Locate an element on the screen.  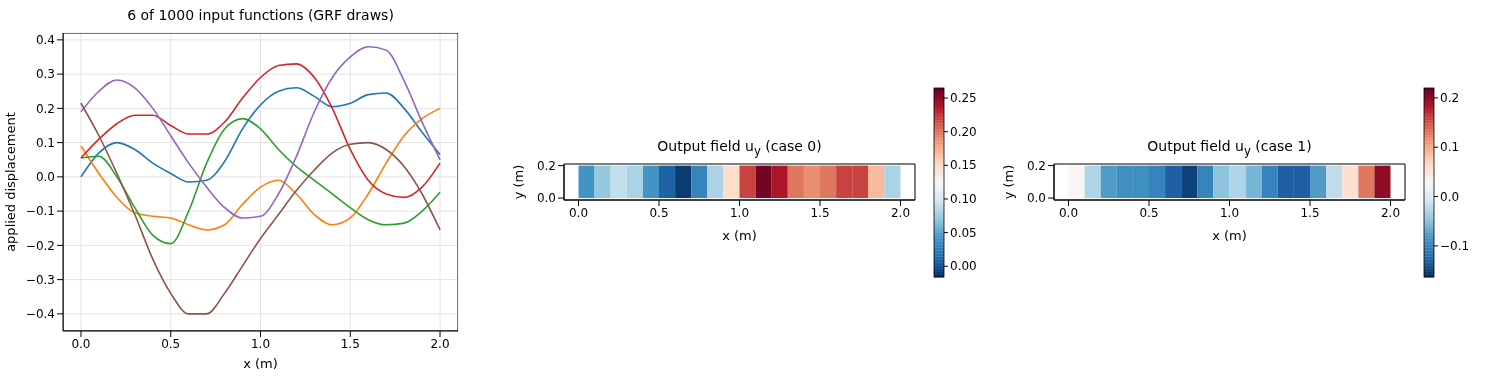
y-axis-title: applied displacement is located at coordinates (10, 182).